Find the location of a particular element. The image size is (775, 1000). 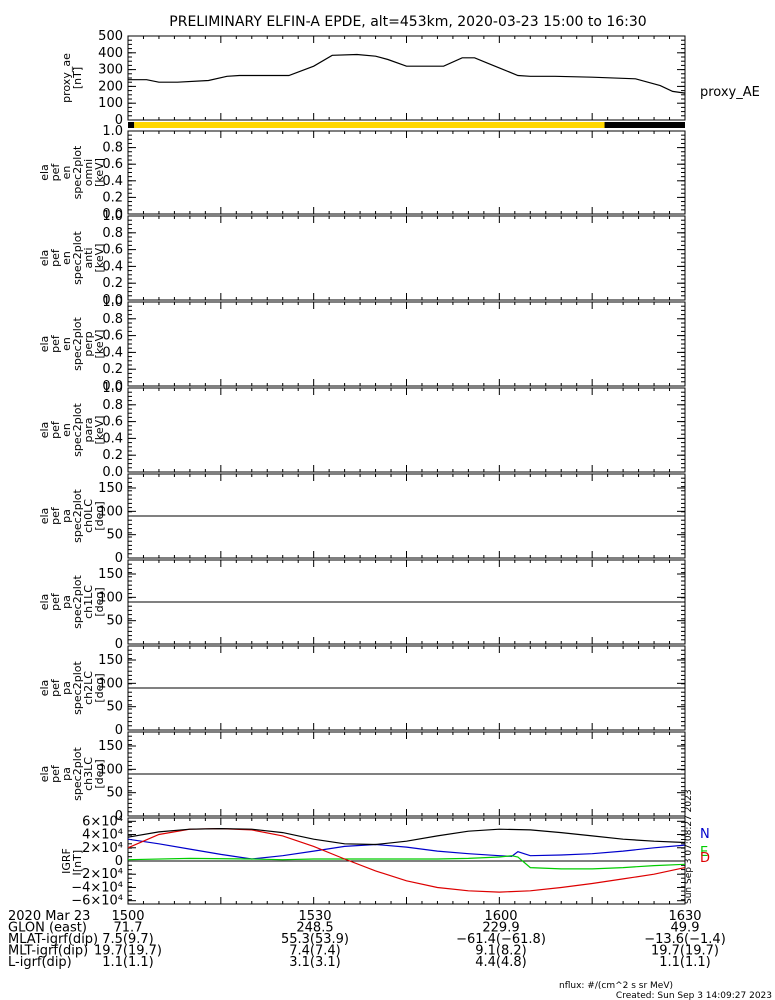

y-tick-label: −6×10⁴ is located at coordinates (97, 901).